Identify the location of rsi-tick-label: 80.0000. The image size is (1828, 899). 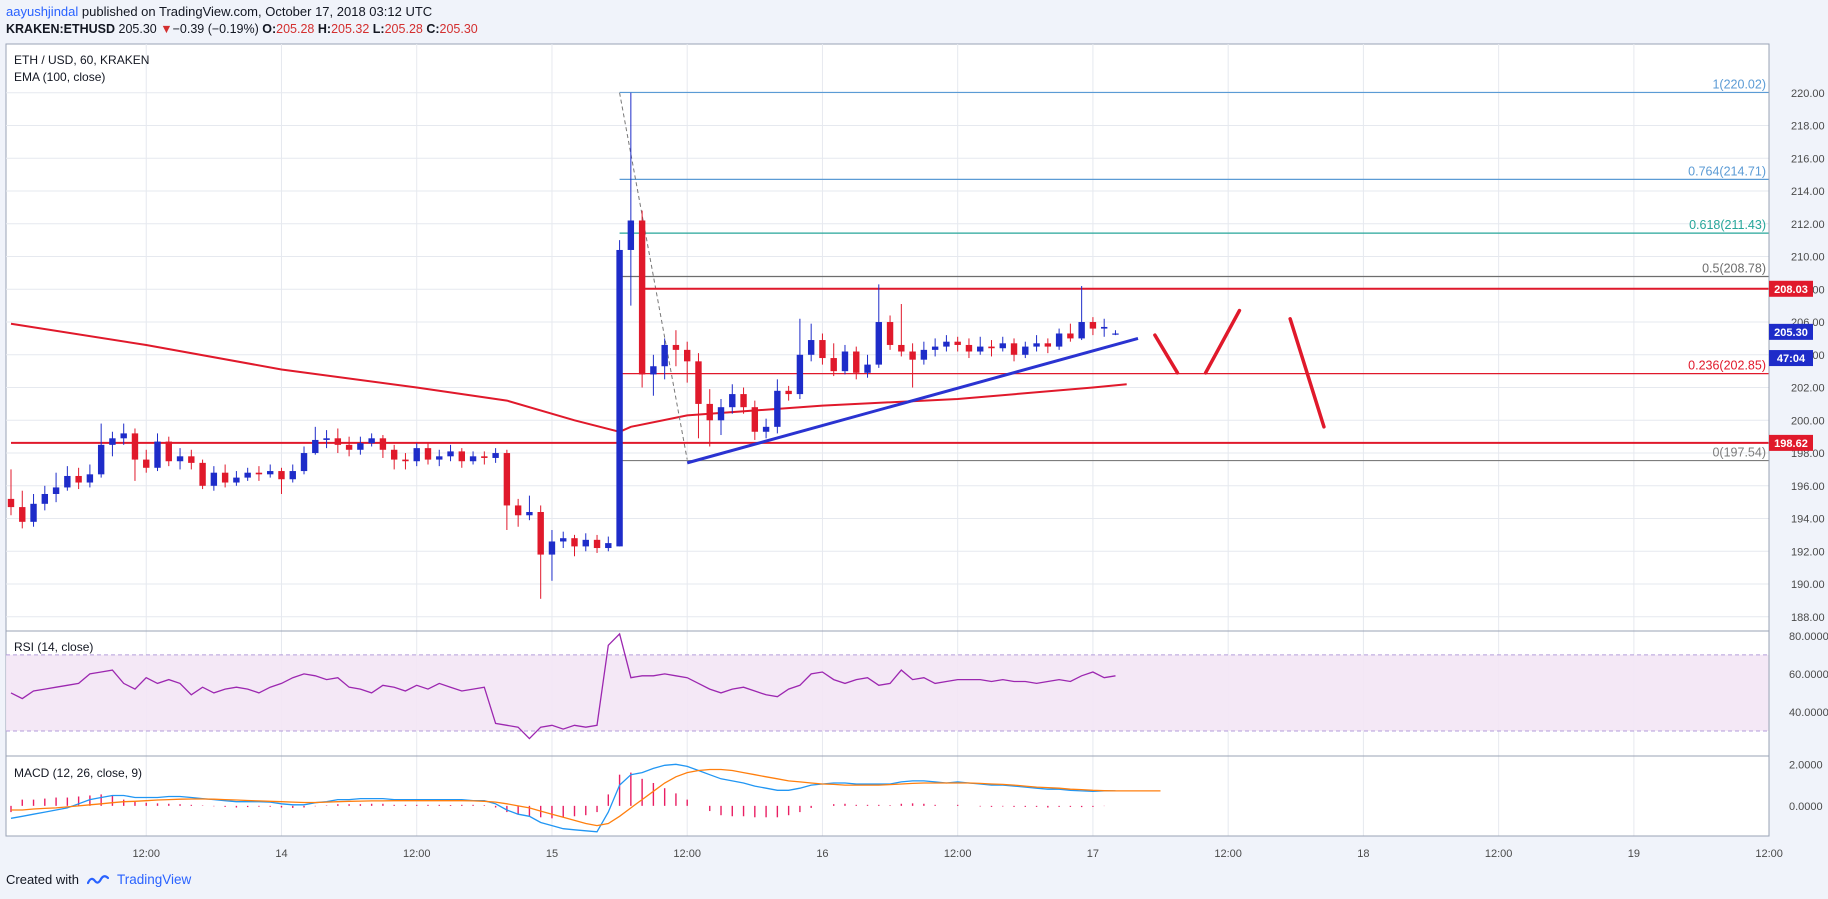
(1808, 637).